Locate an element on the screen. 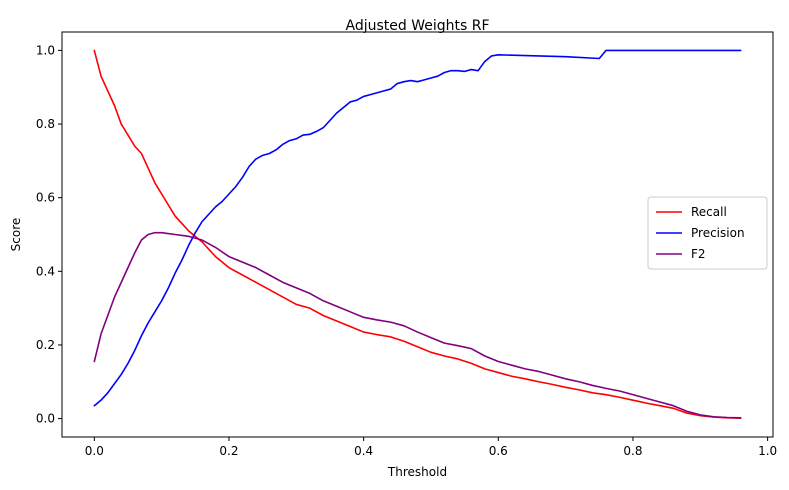 The height and width of the screenshot is (490, 789). chart-title: Adjusted Weights RF is located at coordinates (417, 26).